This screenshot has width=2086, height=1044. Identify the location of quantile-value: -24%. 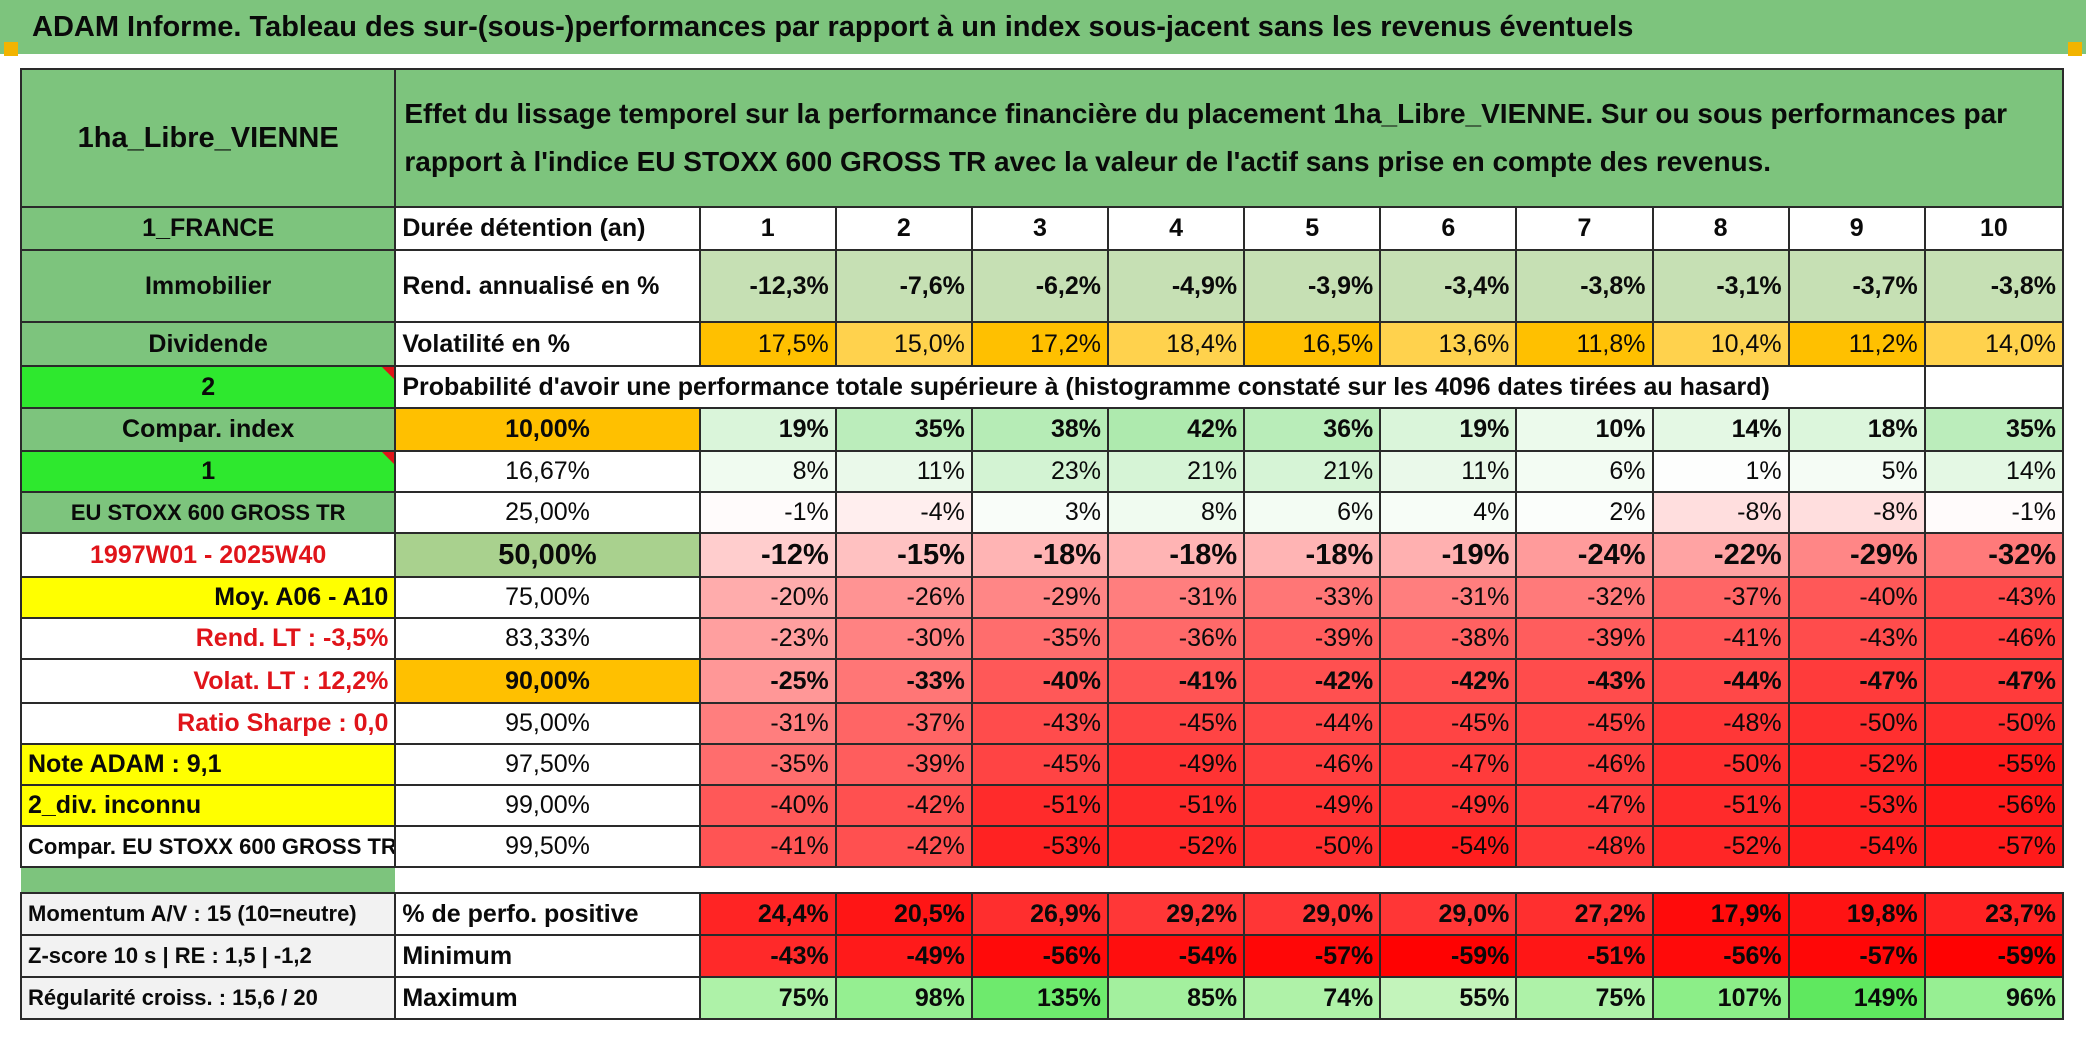
(1584, 555).